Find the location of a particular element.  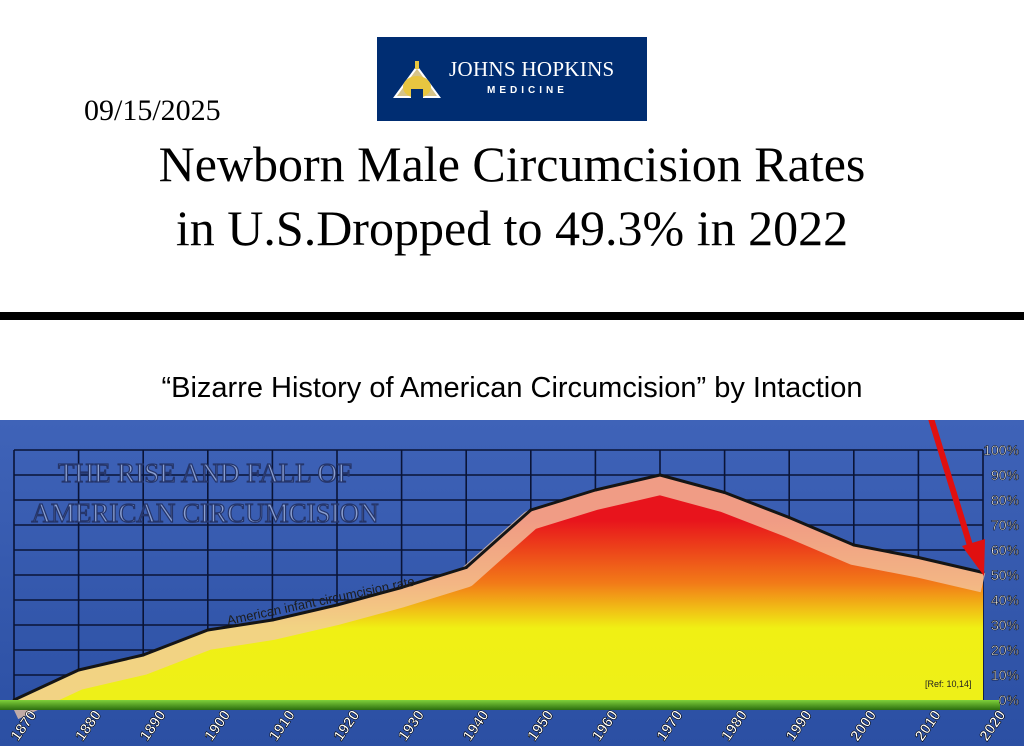

y-tick-label: 90% is located at coordinates (1005, 475).